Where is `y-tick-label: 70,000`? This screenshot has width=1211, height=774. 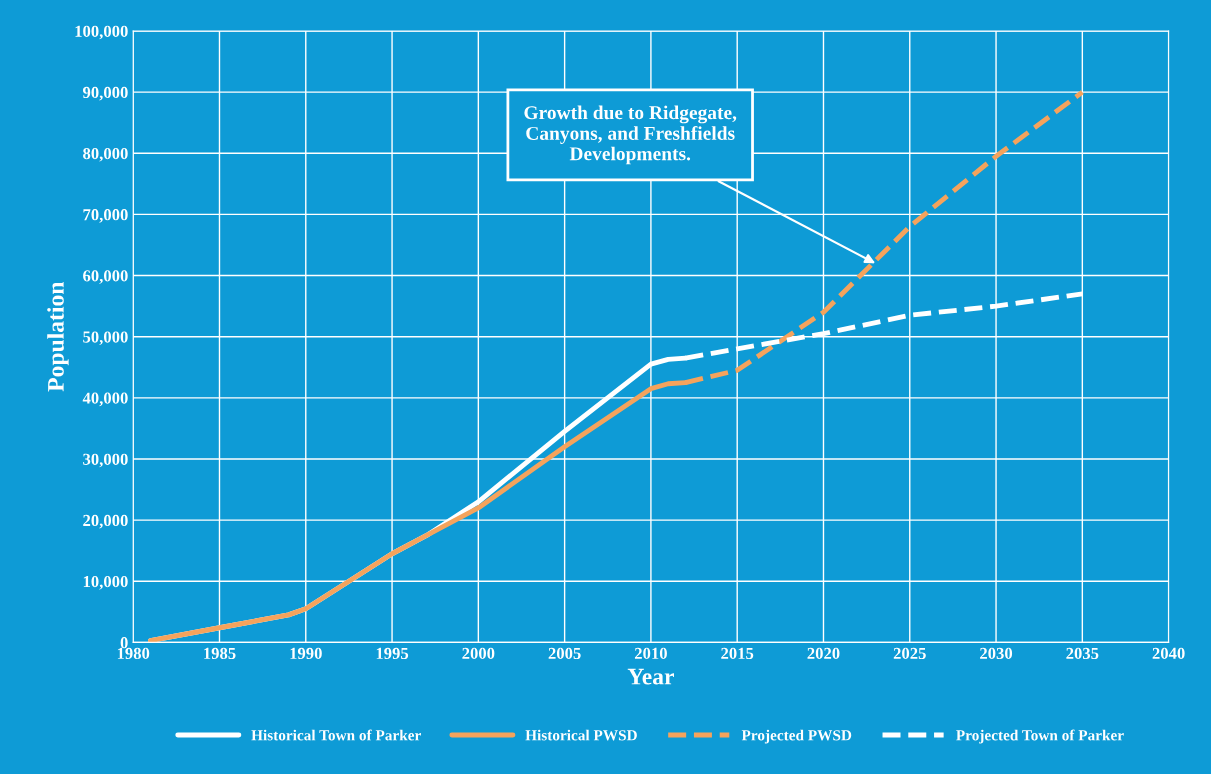 y-tick-label: 70,000 is located at coordinates (105, 216).